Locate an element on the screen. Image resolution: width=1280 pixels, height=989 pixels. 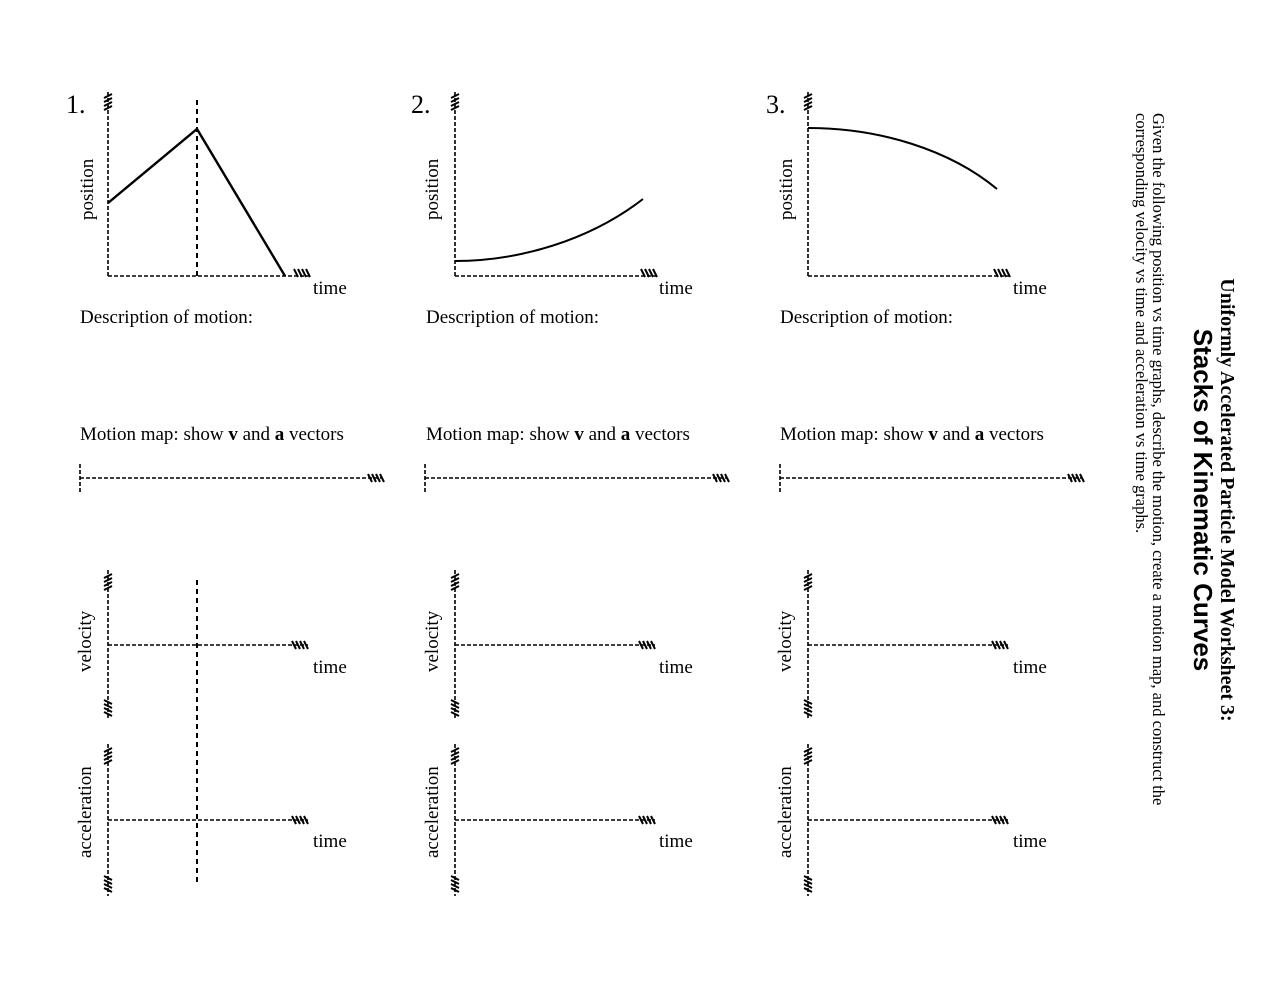
time-axis-label-1: time is located at coordinates (330, 288).